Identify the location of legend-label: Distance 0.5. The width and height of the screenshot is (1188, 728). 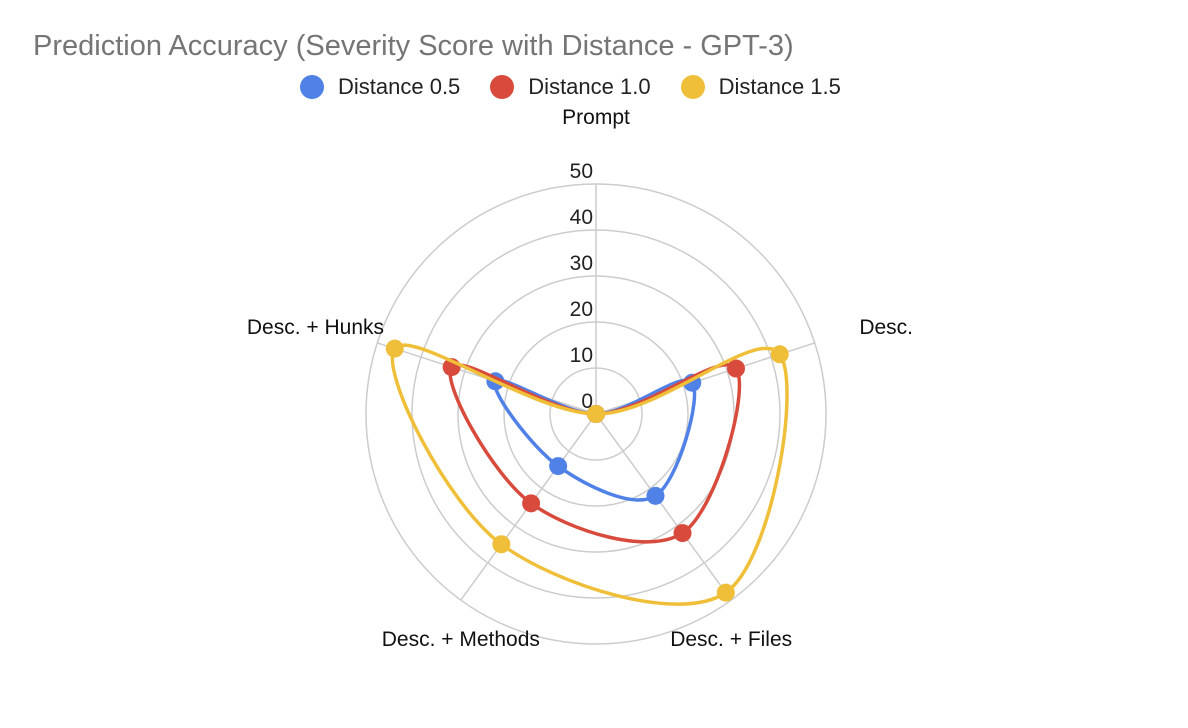
(399, 86).